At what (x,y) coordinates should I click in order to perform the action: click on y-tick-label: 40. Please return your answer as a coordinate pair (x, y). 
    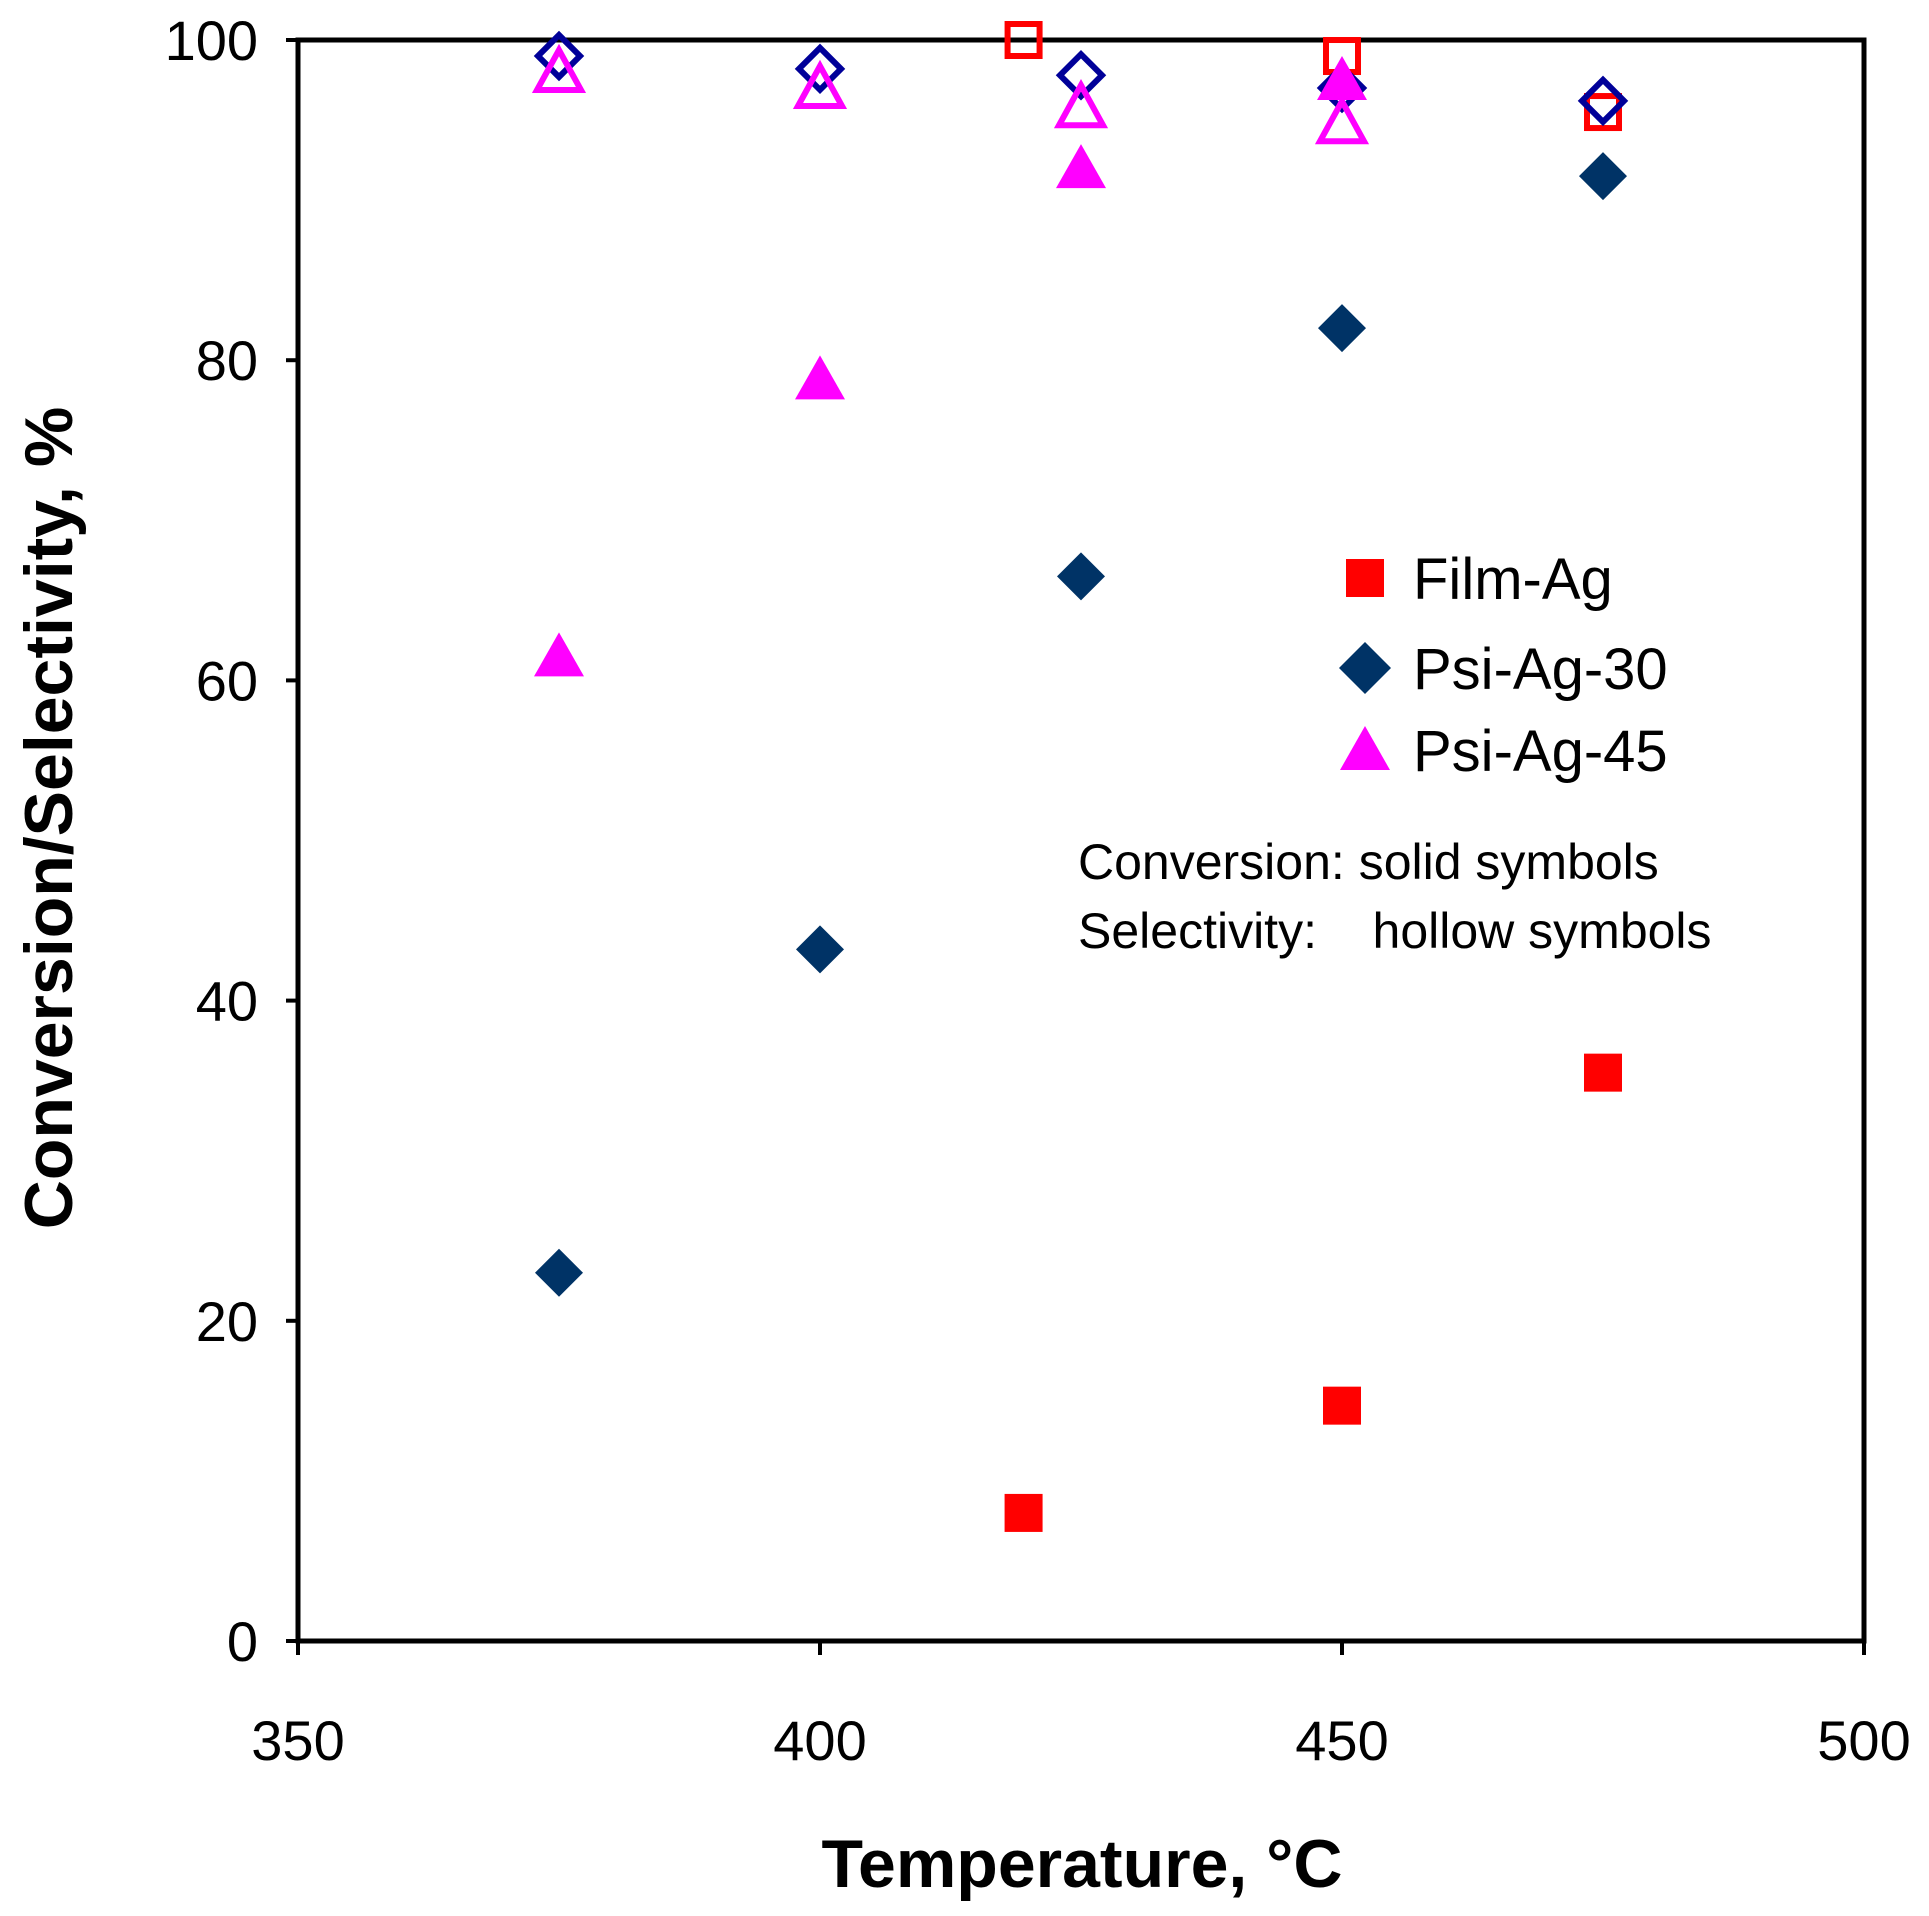
    Looking at the image, I should click on (227, 1001).